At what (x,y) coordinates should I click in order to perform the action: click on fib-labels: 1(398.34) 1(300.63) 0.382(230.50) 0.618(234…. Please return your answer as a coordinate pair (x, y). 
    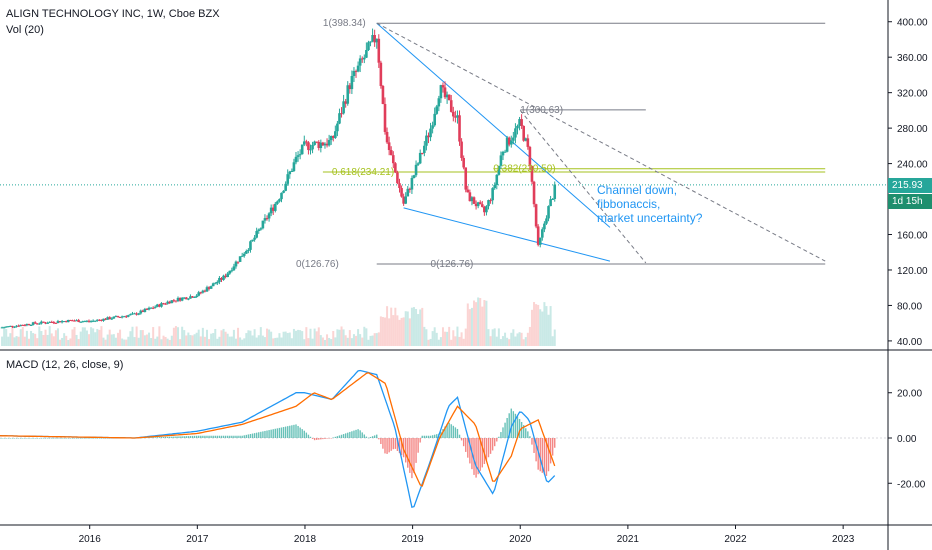
    Looking at the image, I should click on (429, 144).